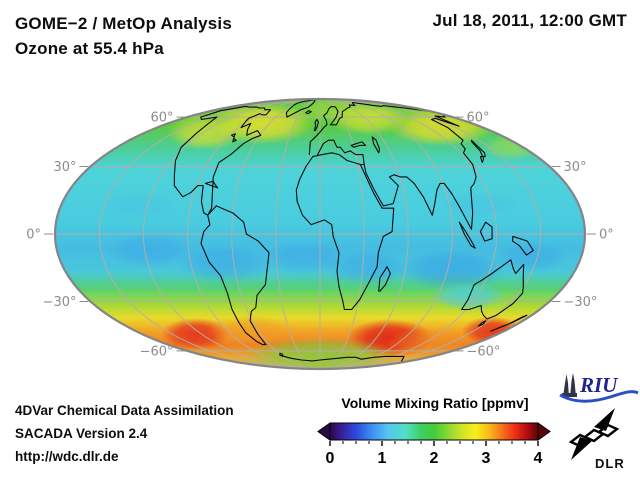 This screenshot has height=480, width=640. I want to click on riu-logo: RIU, so click(599, 388).